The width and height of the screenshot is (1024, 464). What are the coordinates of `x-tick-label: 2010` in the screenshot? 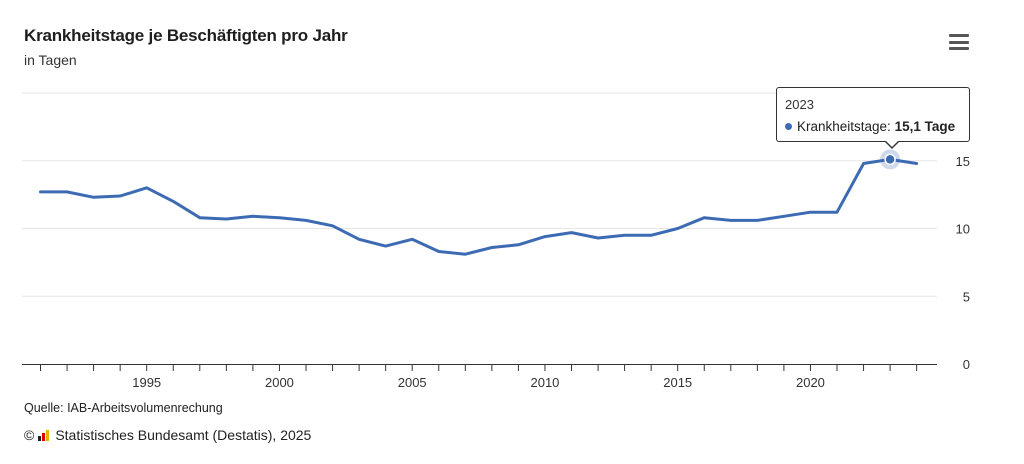 It's located at (544, 382).